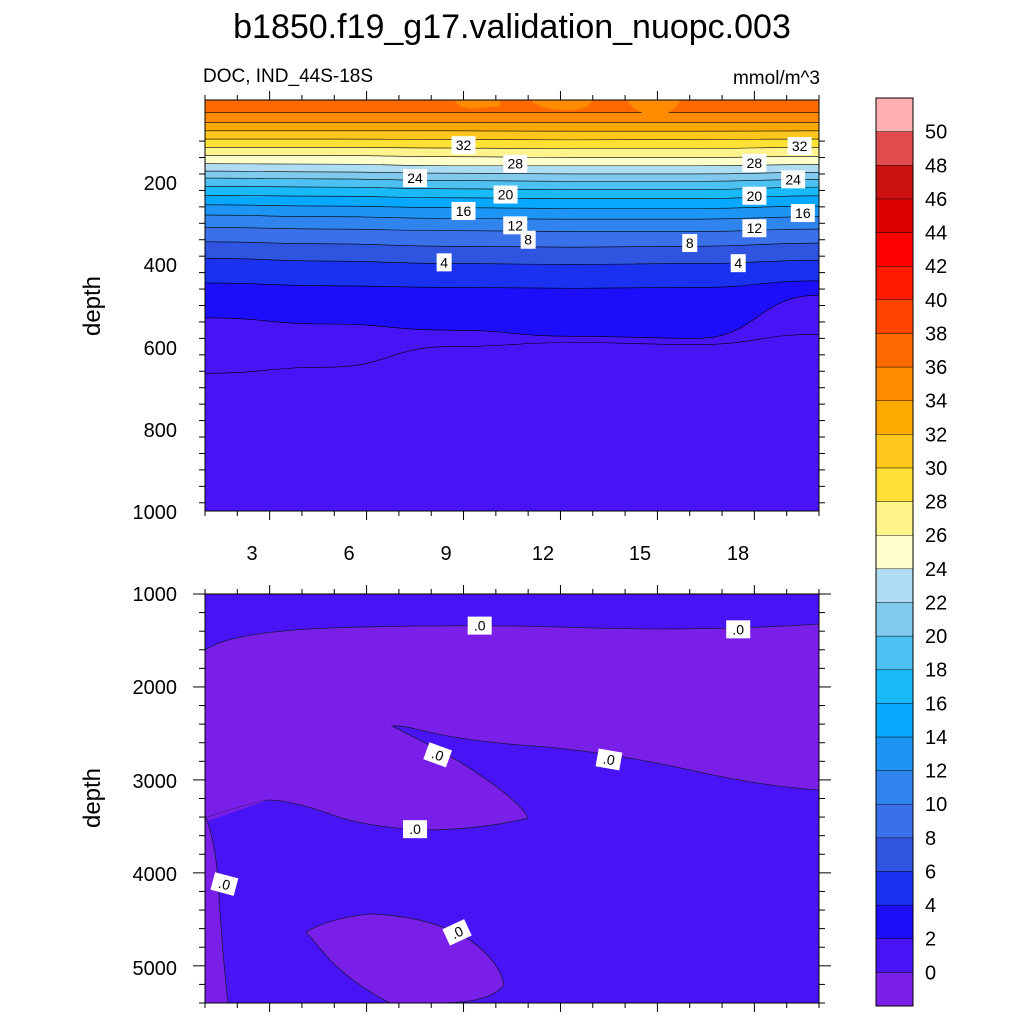  I want to click on colorbar-frame, so click(894, 552).